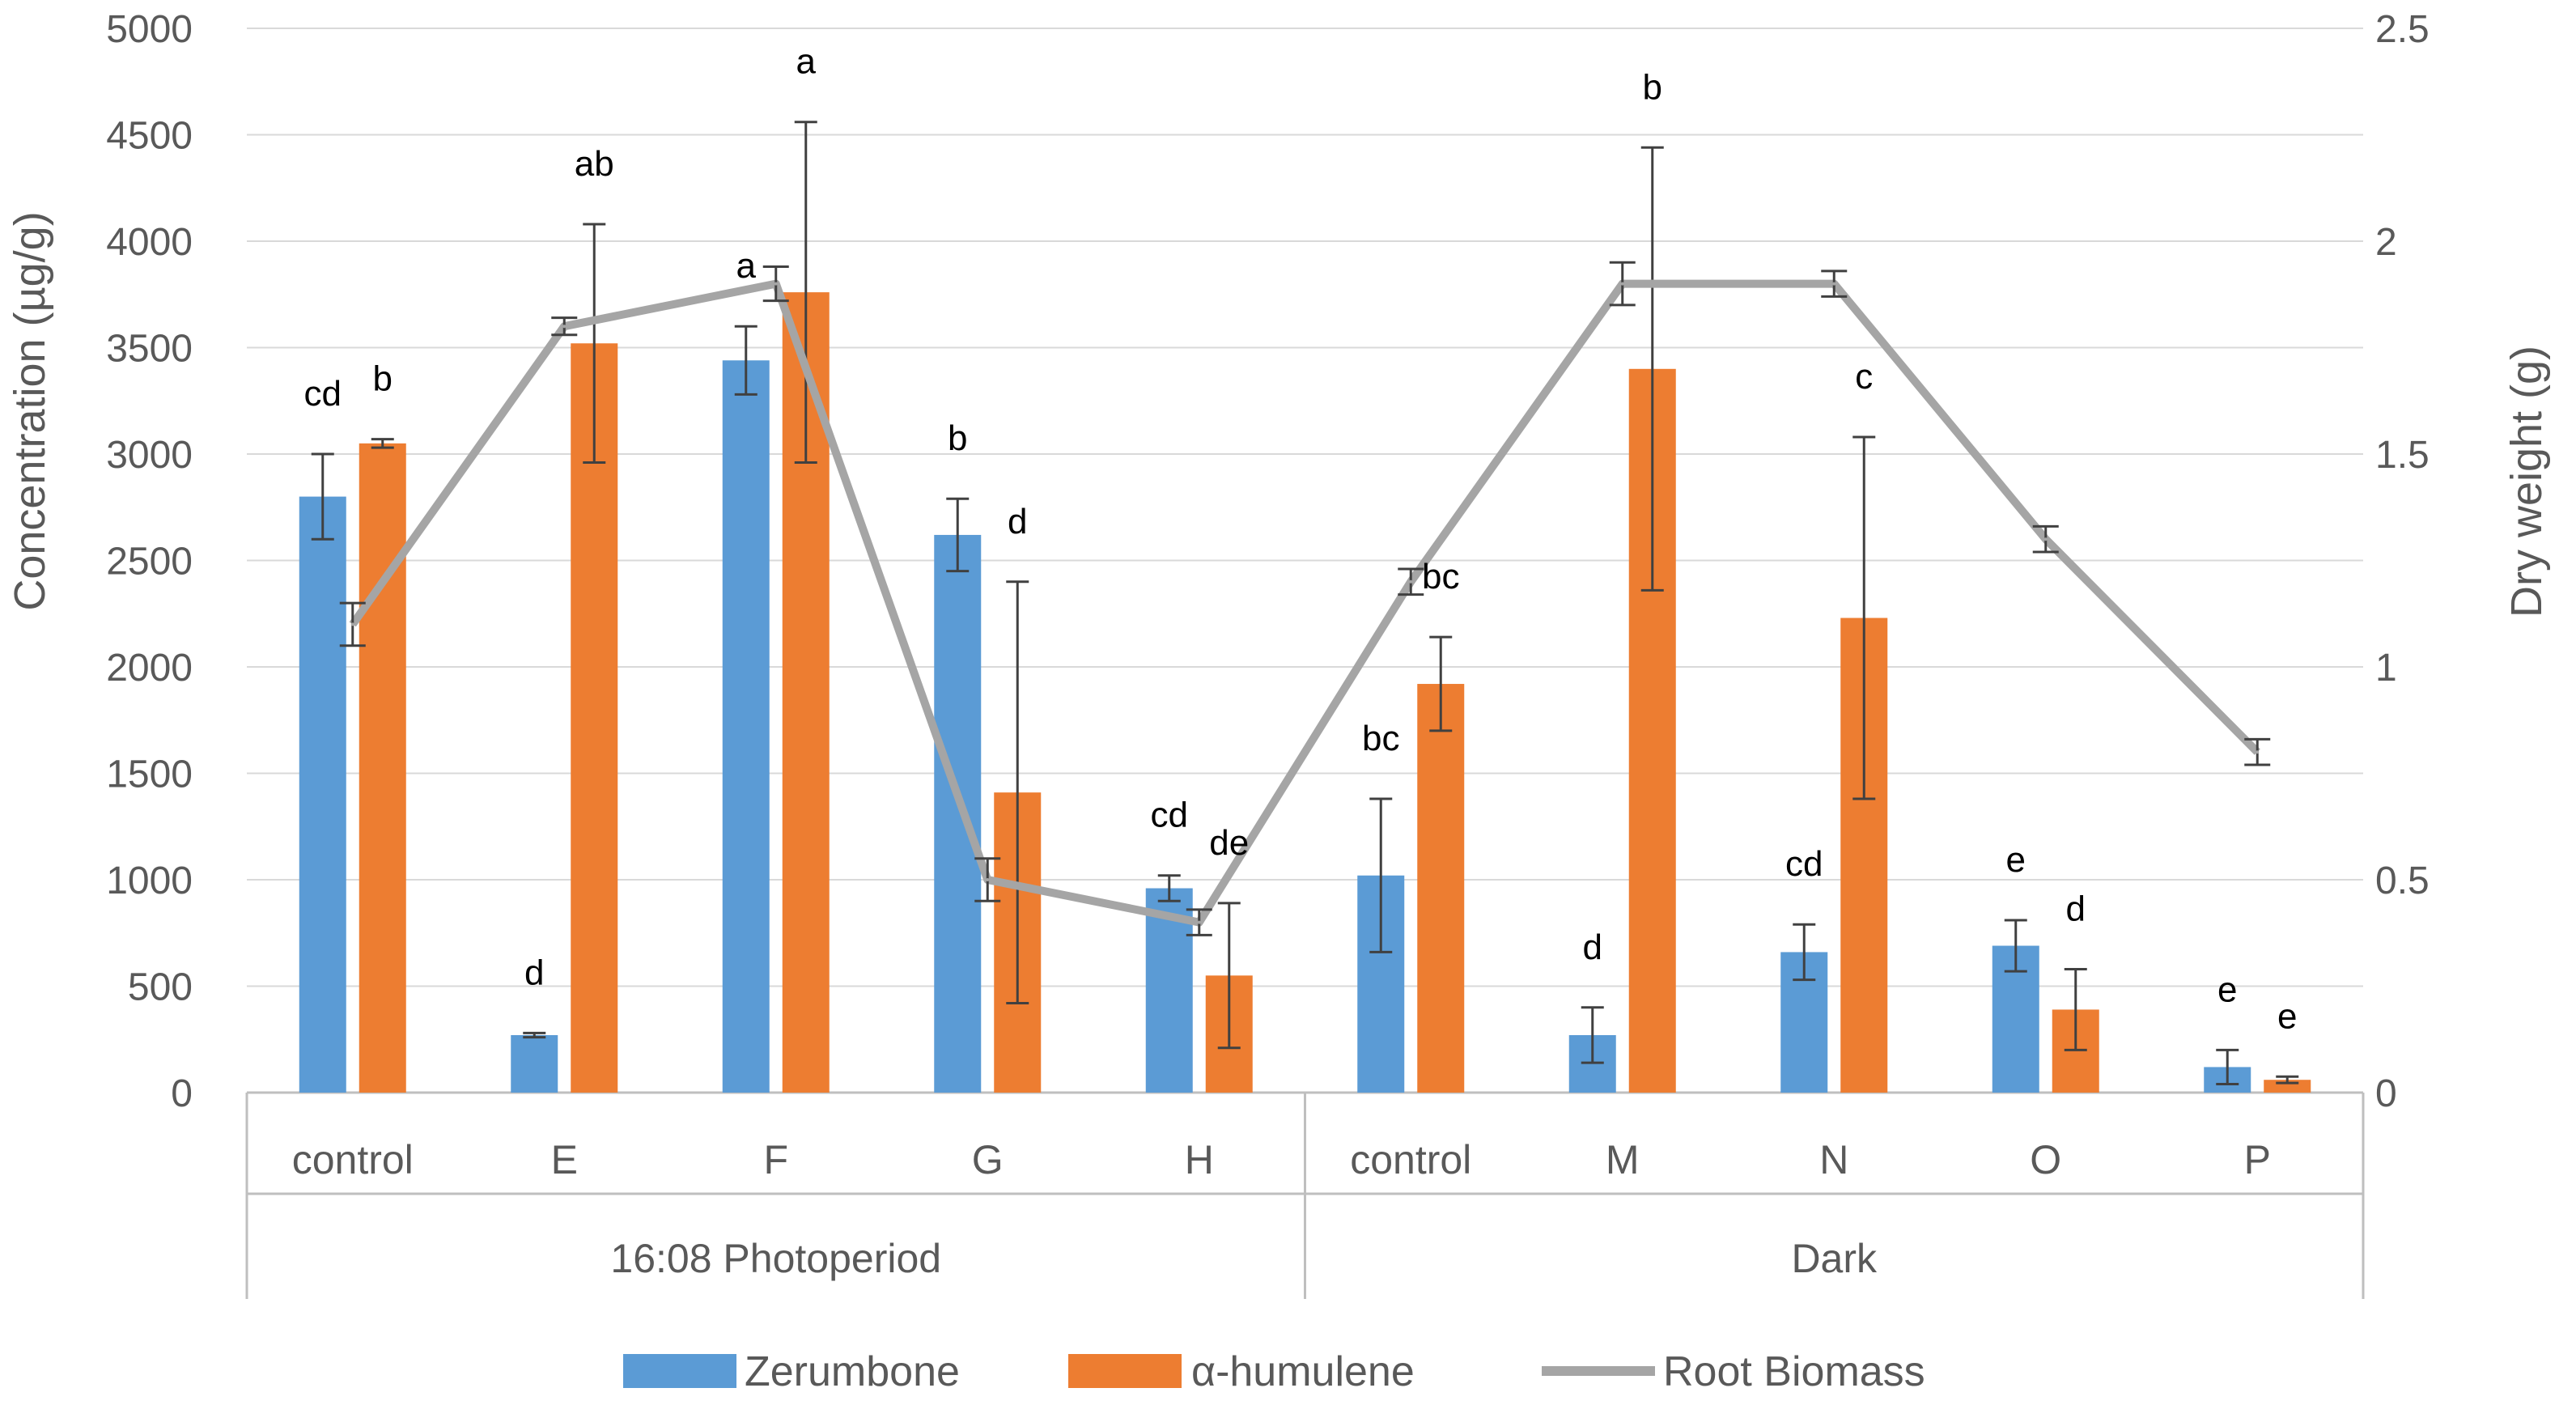  What do you see at coordinates (1834, 1258) in the screenshot?
I see `group-label: Dark` at bounding box center [1834, 1258].